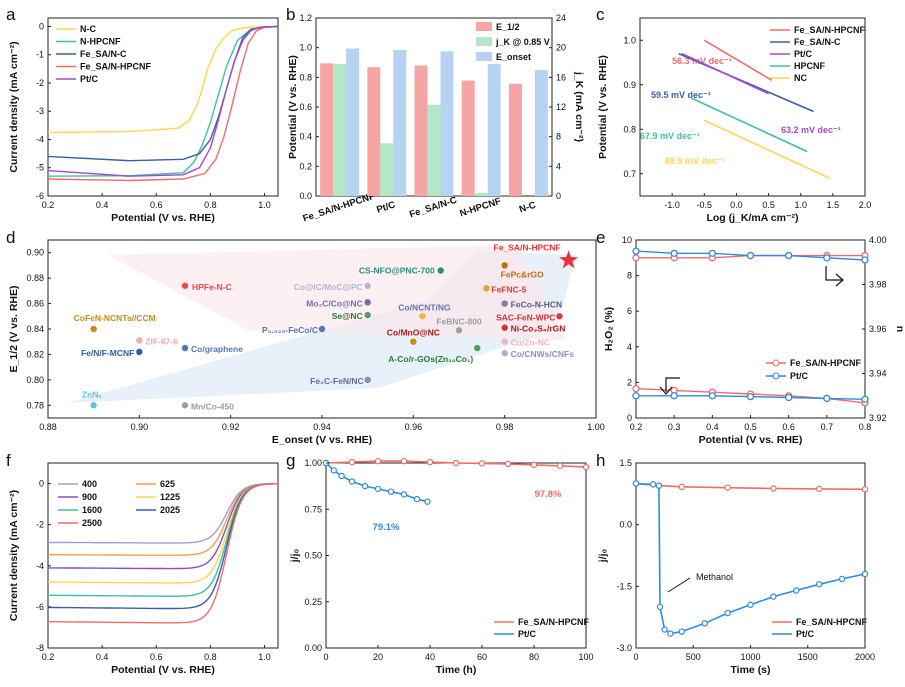 This screenshot has width=905, height=687. Describe the element at coordinates (313, 509) in the screenshot. I see `y-tick-label: 0.75` at that location.